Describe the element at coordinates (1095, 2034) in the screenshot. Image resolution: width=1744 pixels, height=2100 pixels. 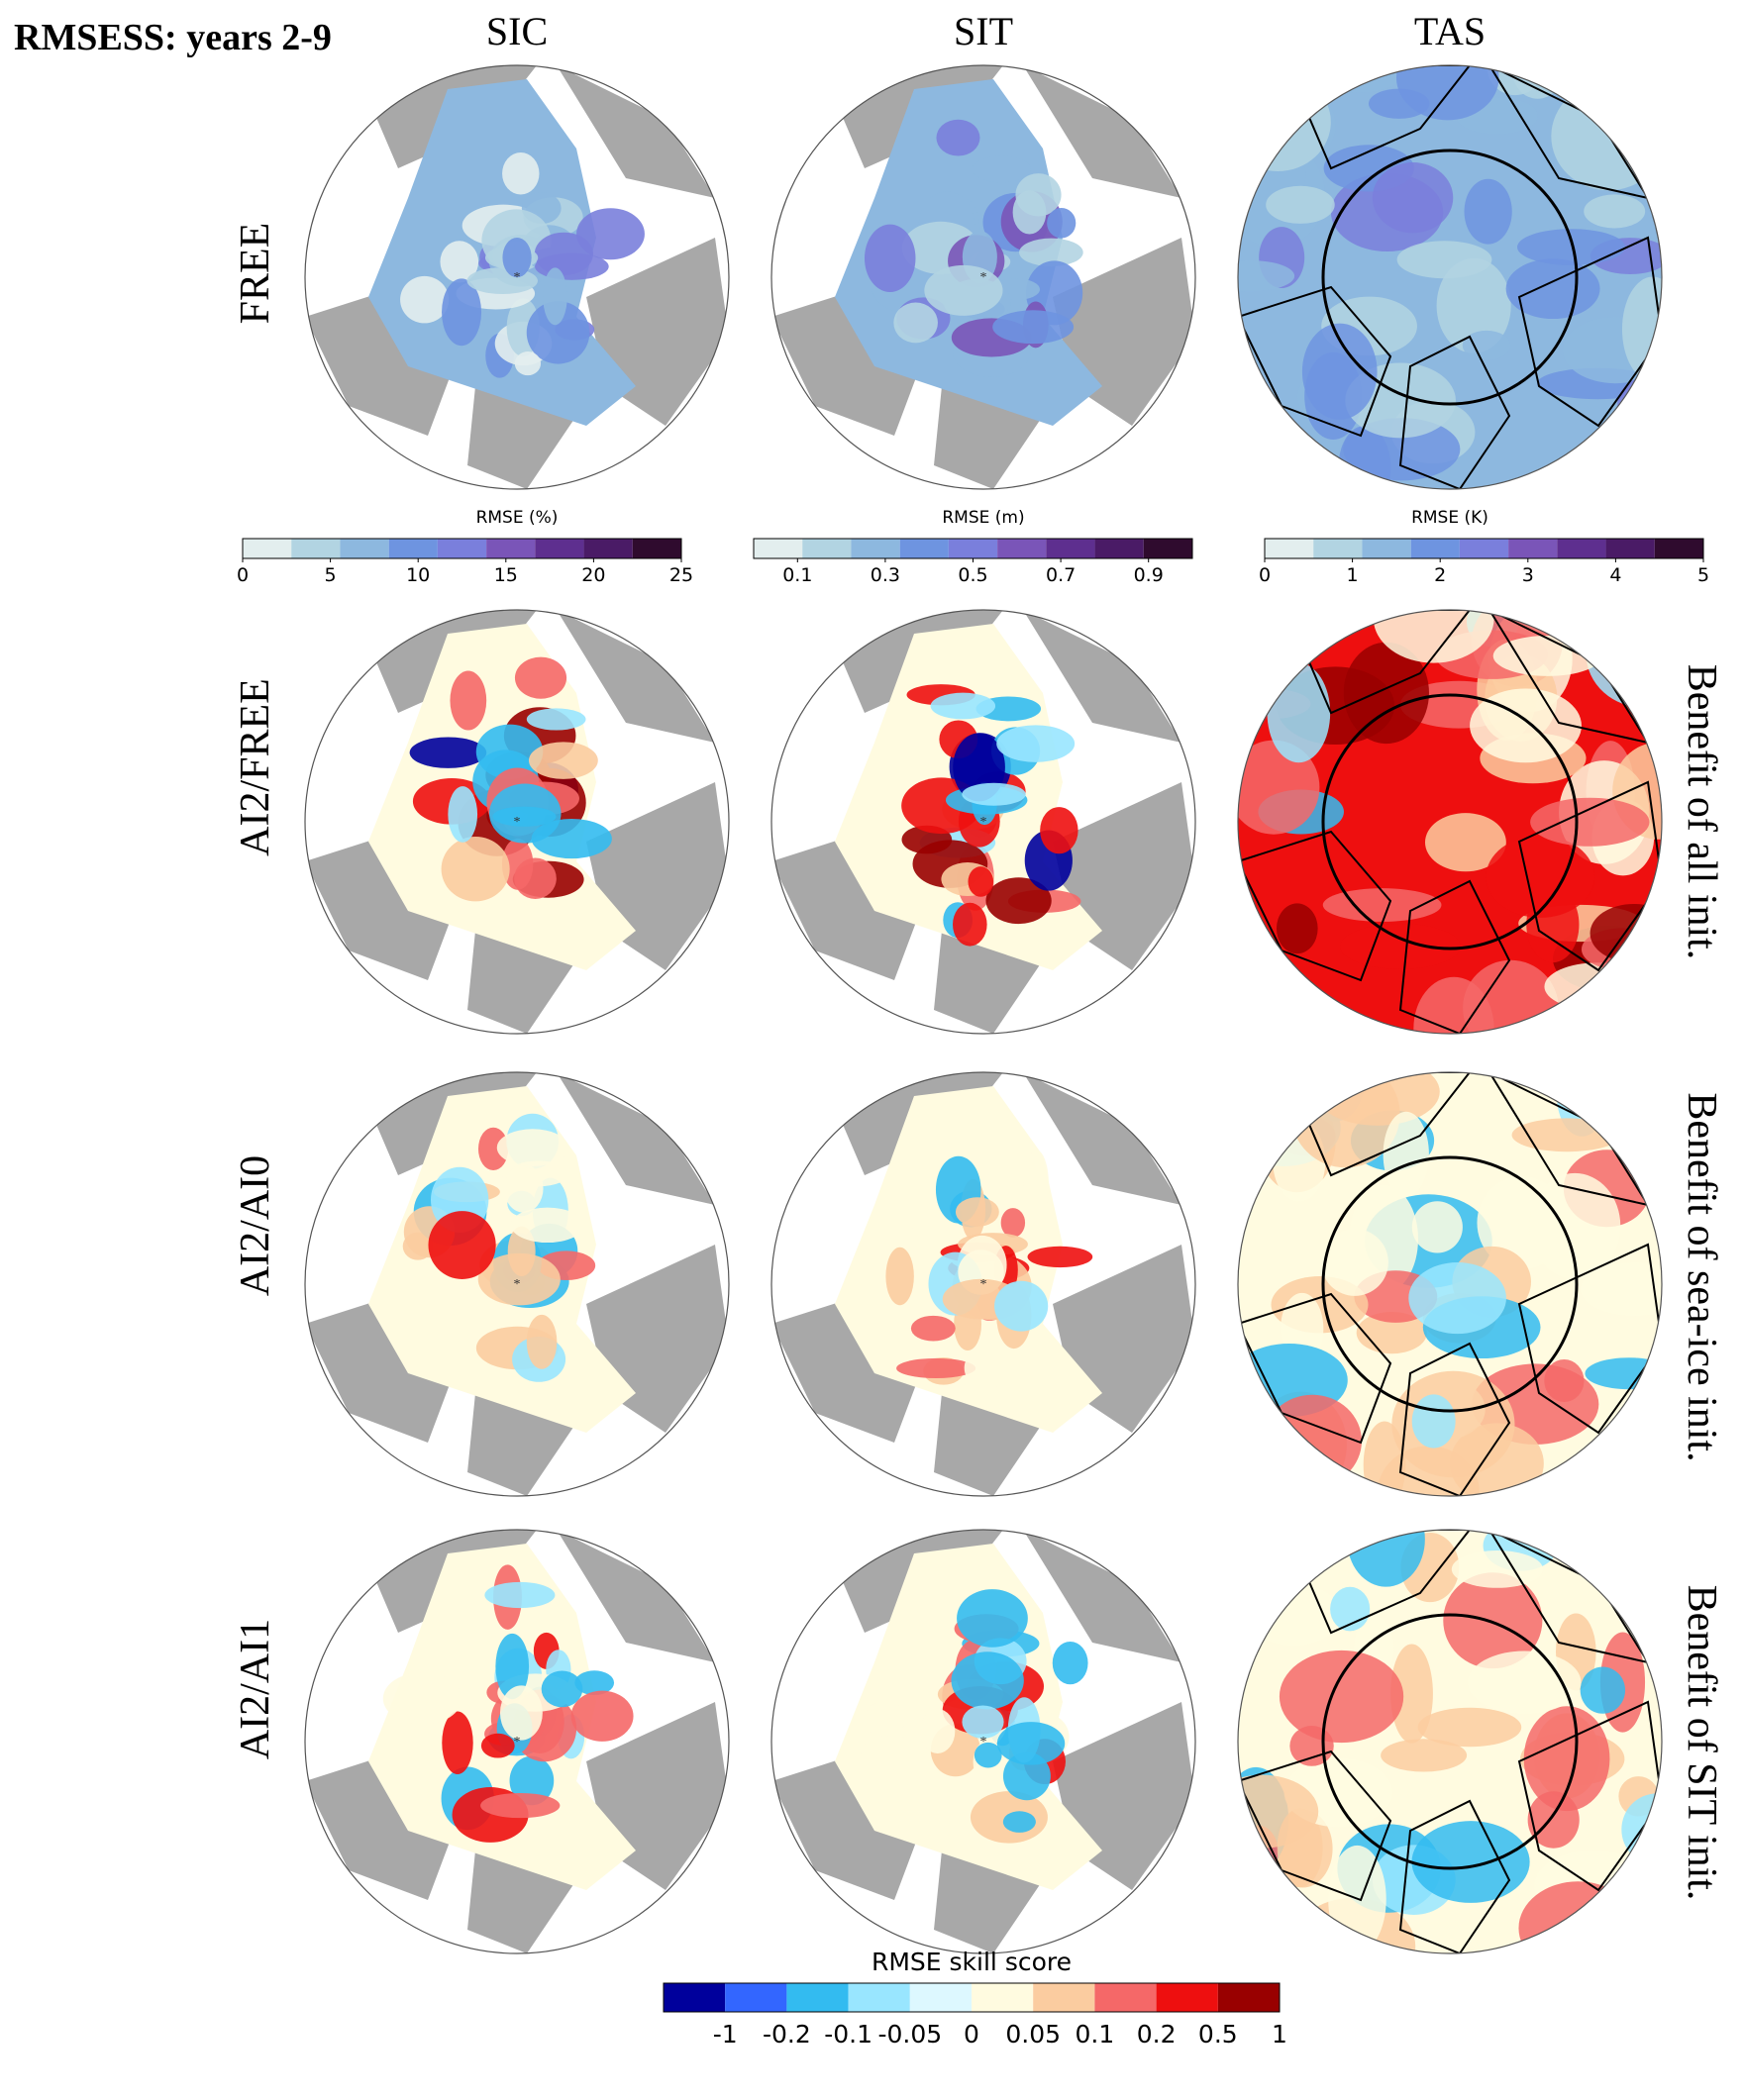
I see `skill-tick-label: 0.1` at that location.